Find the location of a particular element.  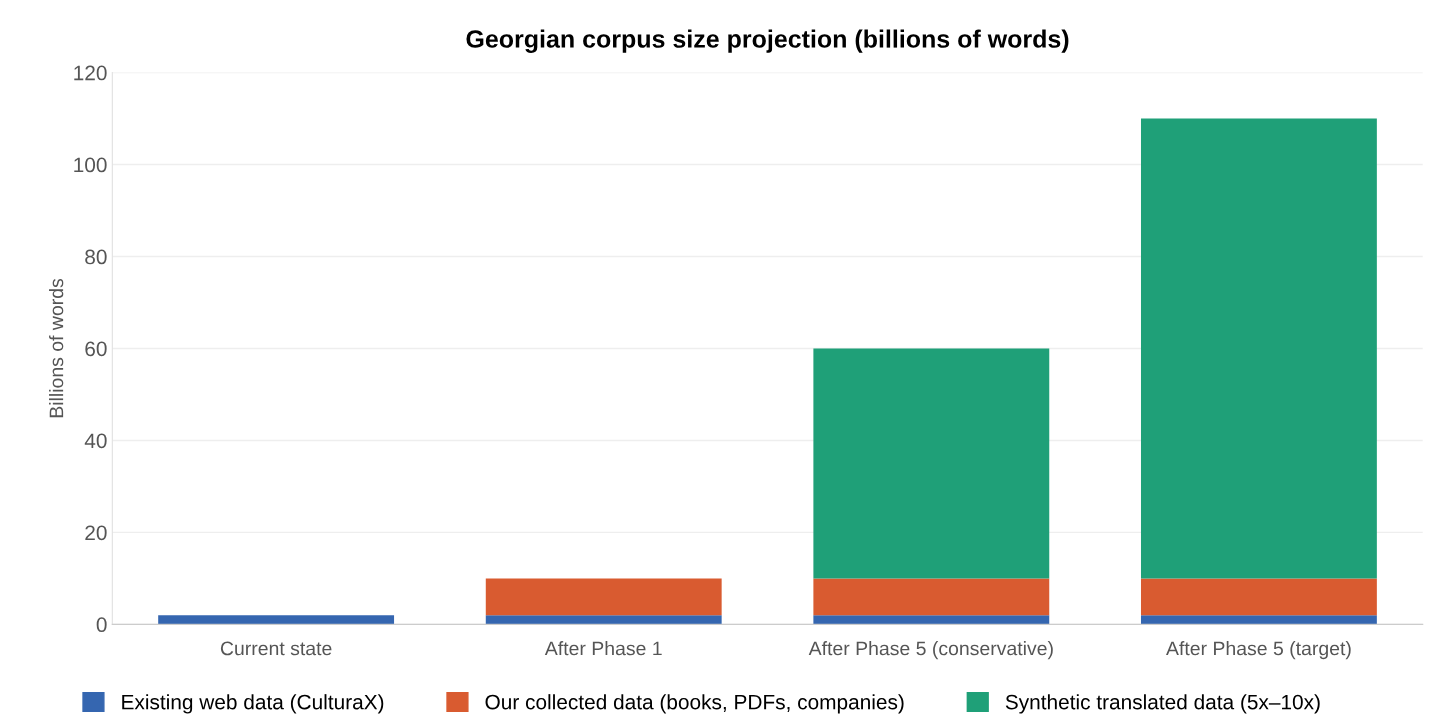

y-tick-label: 60 is located at coordinates (96, 349).